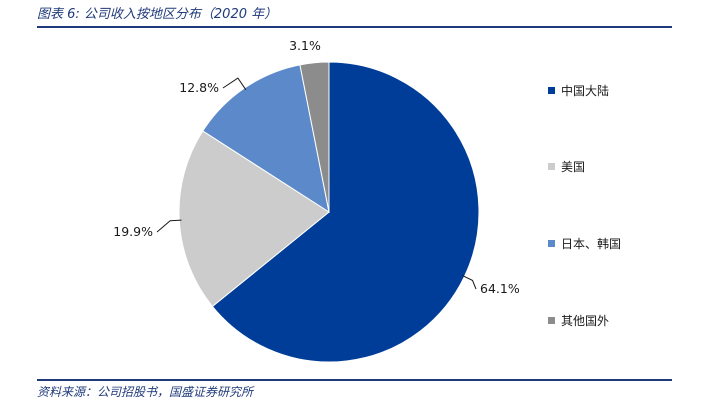  What do you see at coordinates (354, 380) in the screenshot?
I see `bottom-rule` at bounding box center [354, 380].